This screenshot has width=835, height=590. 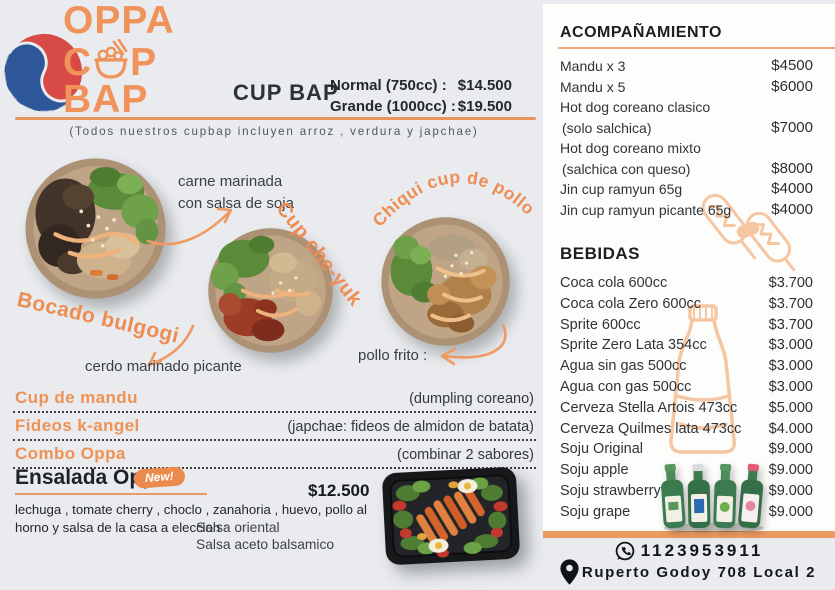 What do you see at coordinates (121, 527) in the screenshot?
I see `ensalada-desc-line2: horno y salsa de la casa a eleccion :` at bounding box center [121, 527].